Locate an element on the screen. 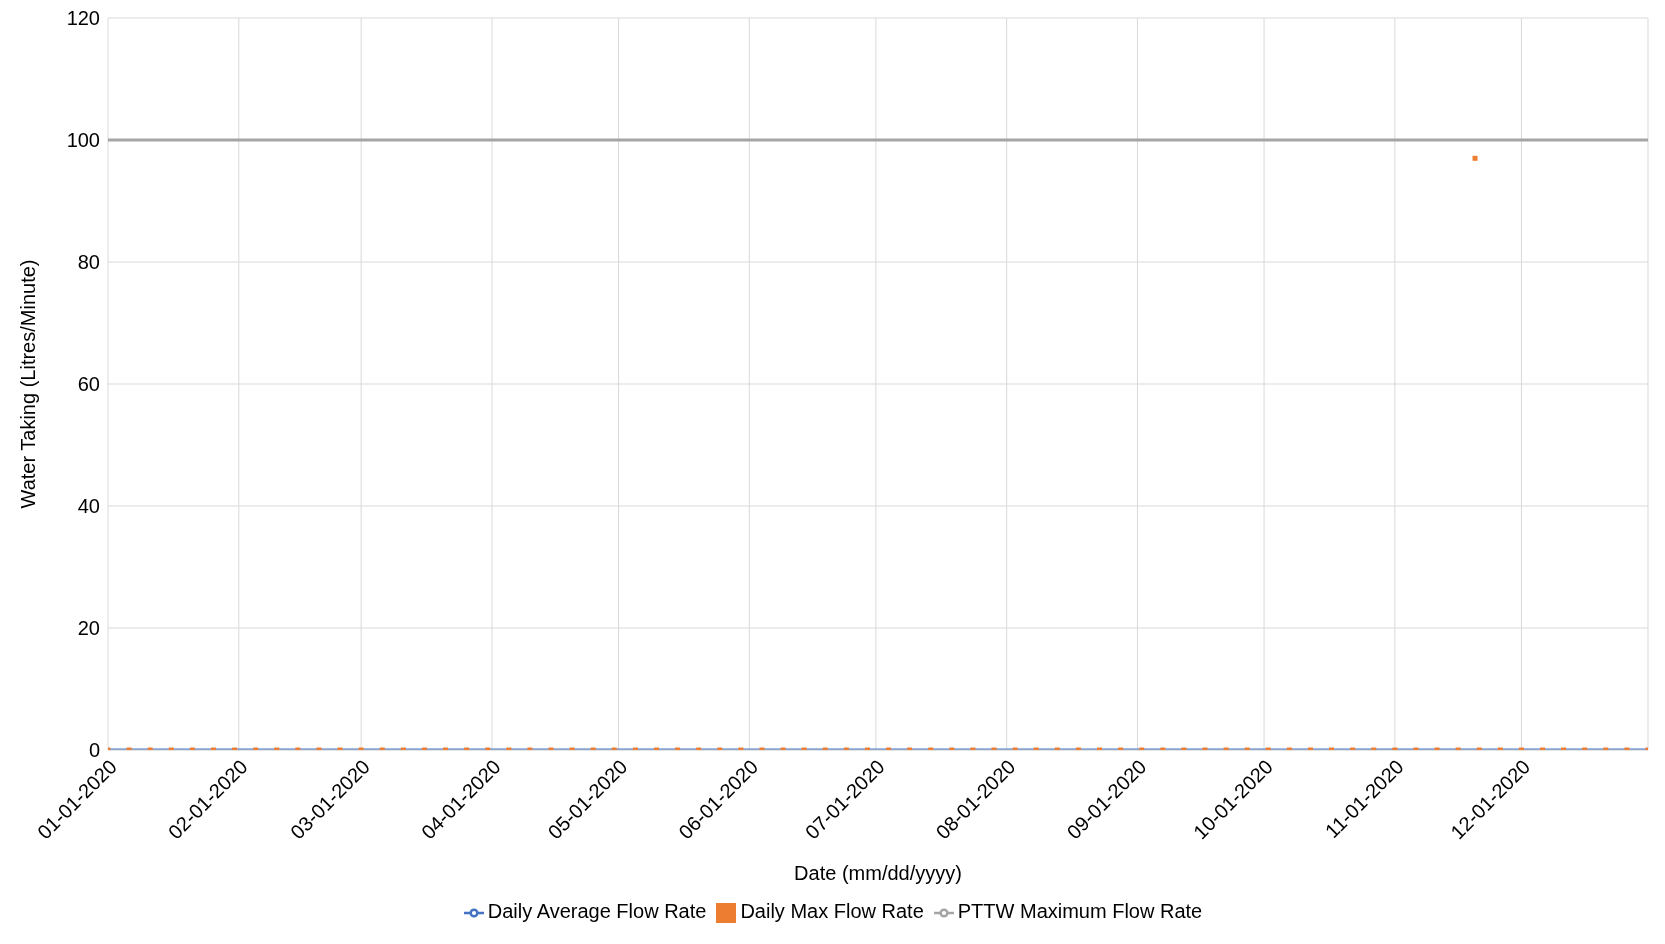  y-tick-label: 20 is located at coordinates (88, 628).